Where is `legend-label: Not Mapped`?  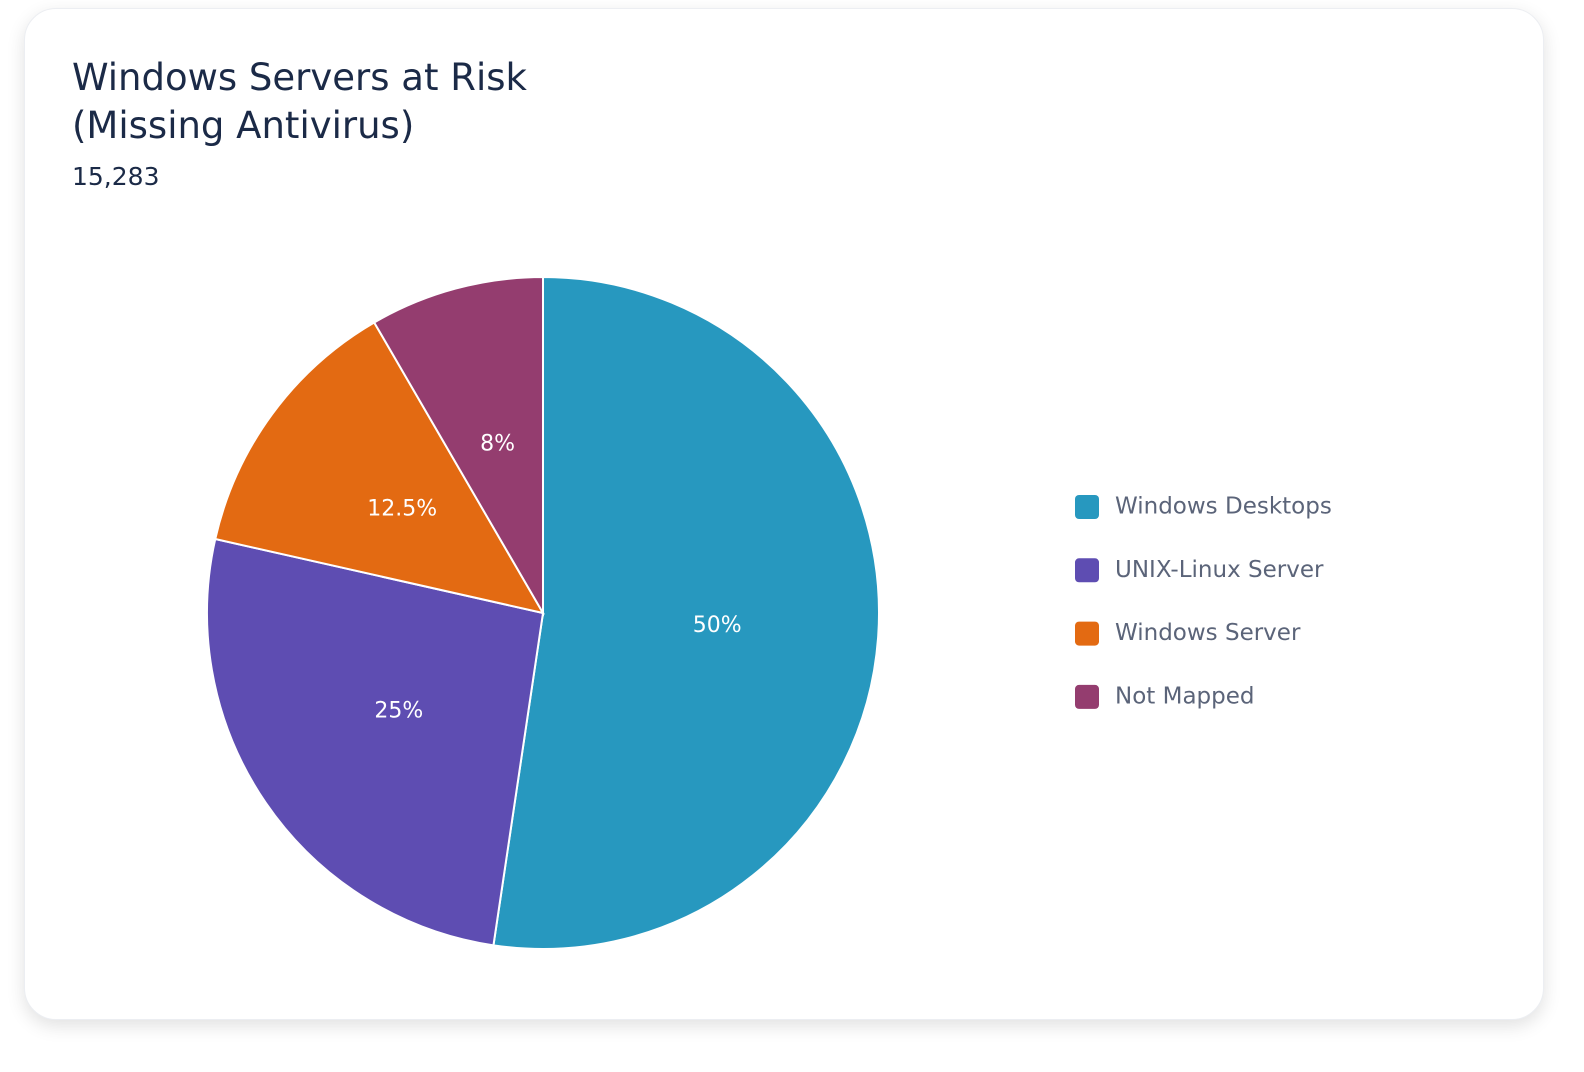
legend-label: Not Mapped is located at coordinates (1185, 696).